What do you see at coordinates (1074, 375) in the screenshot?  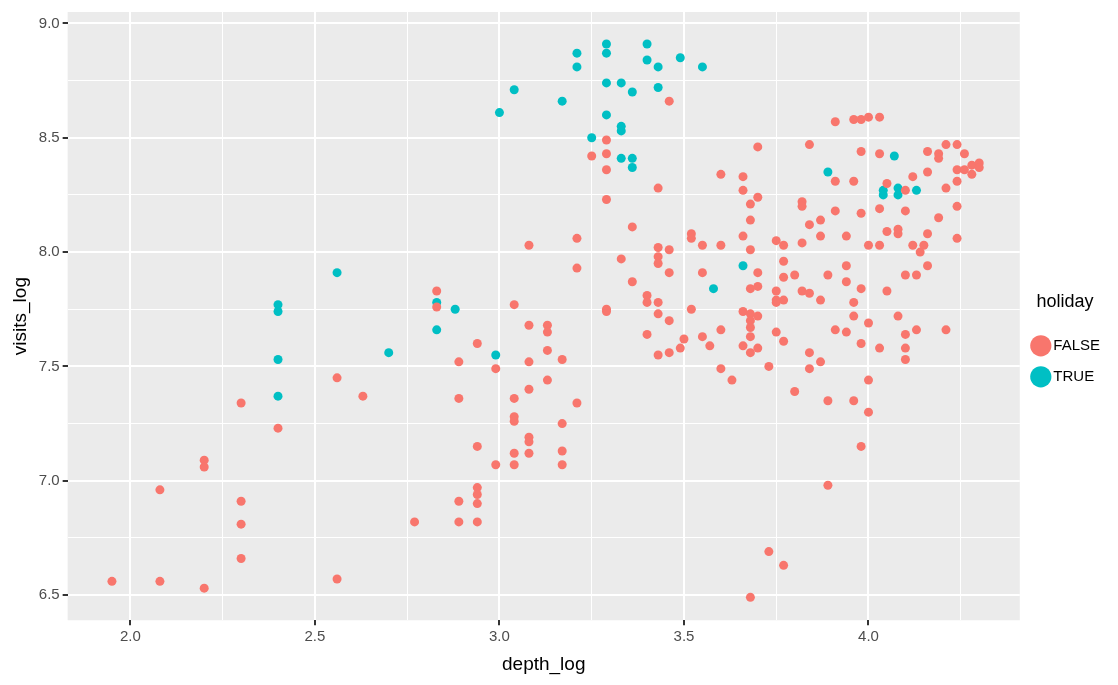 I see `legend-label: TRUE` at bounding box center [1074, 375].